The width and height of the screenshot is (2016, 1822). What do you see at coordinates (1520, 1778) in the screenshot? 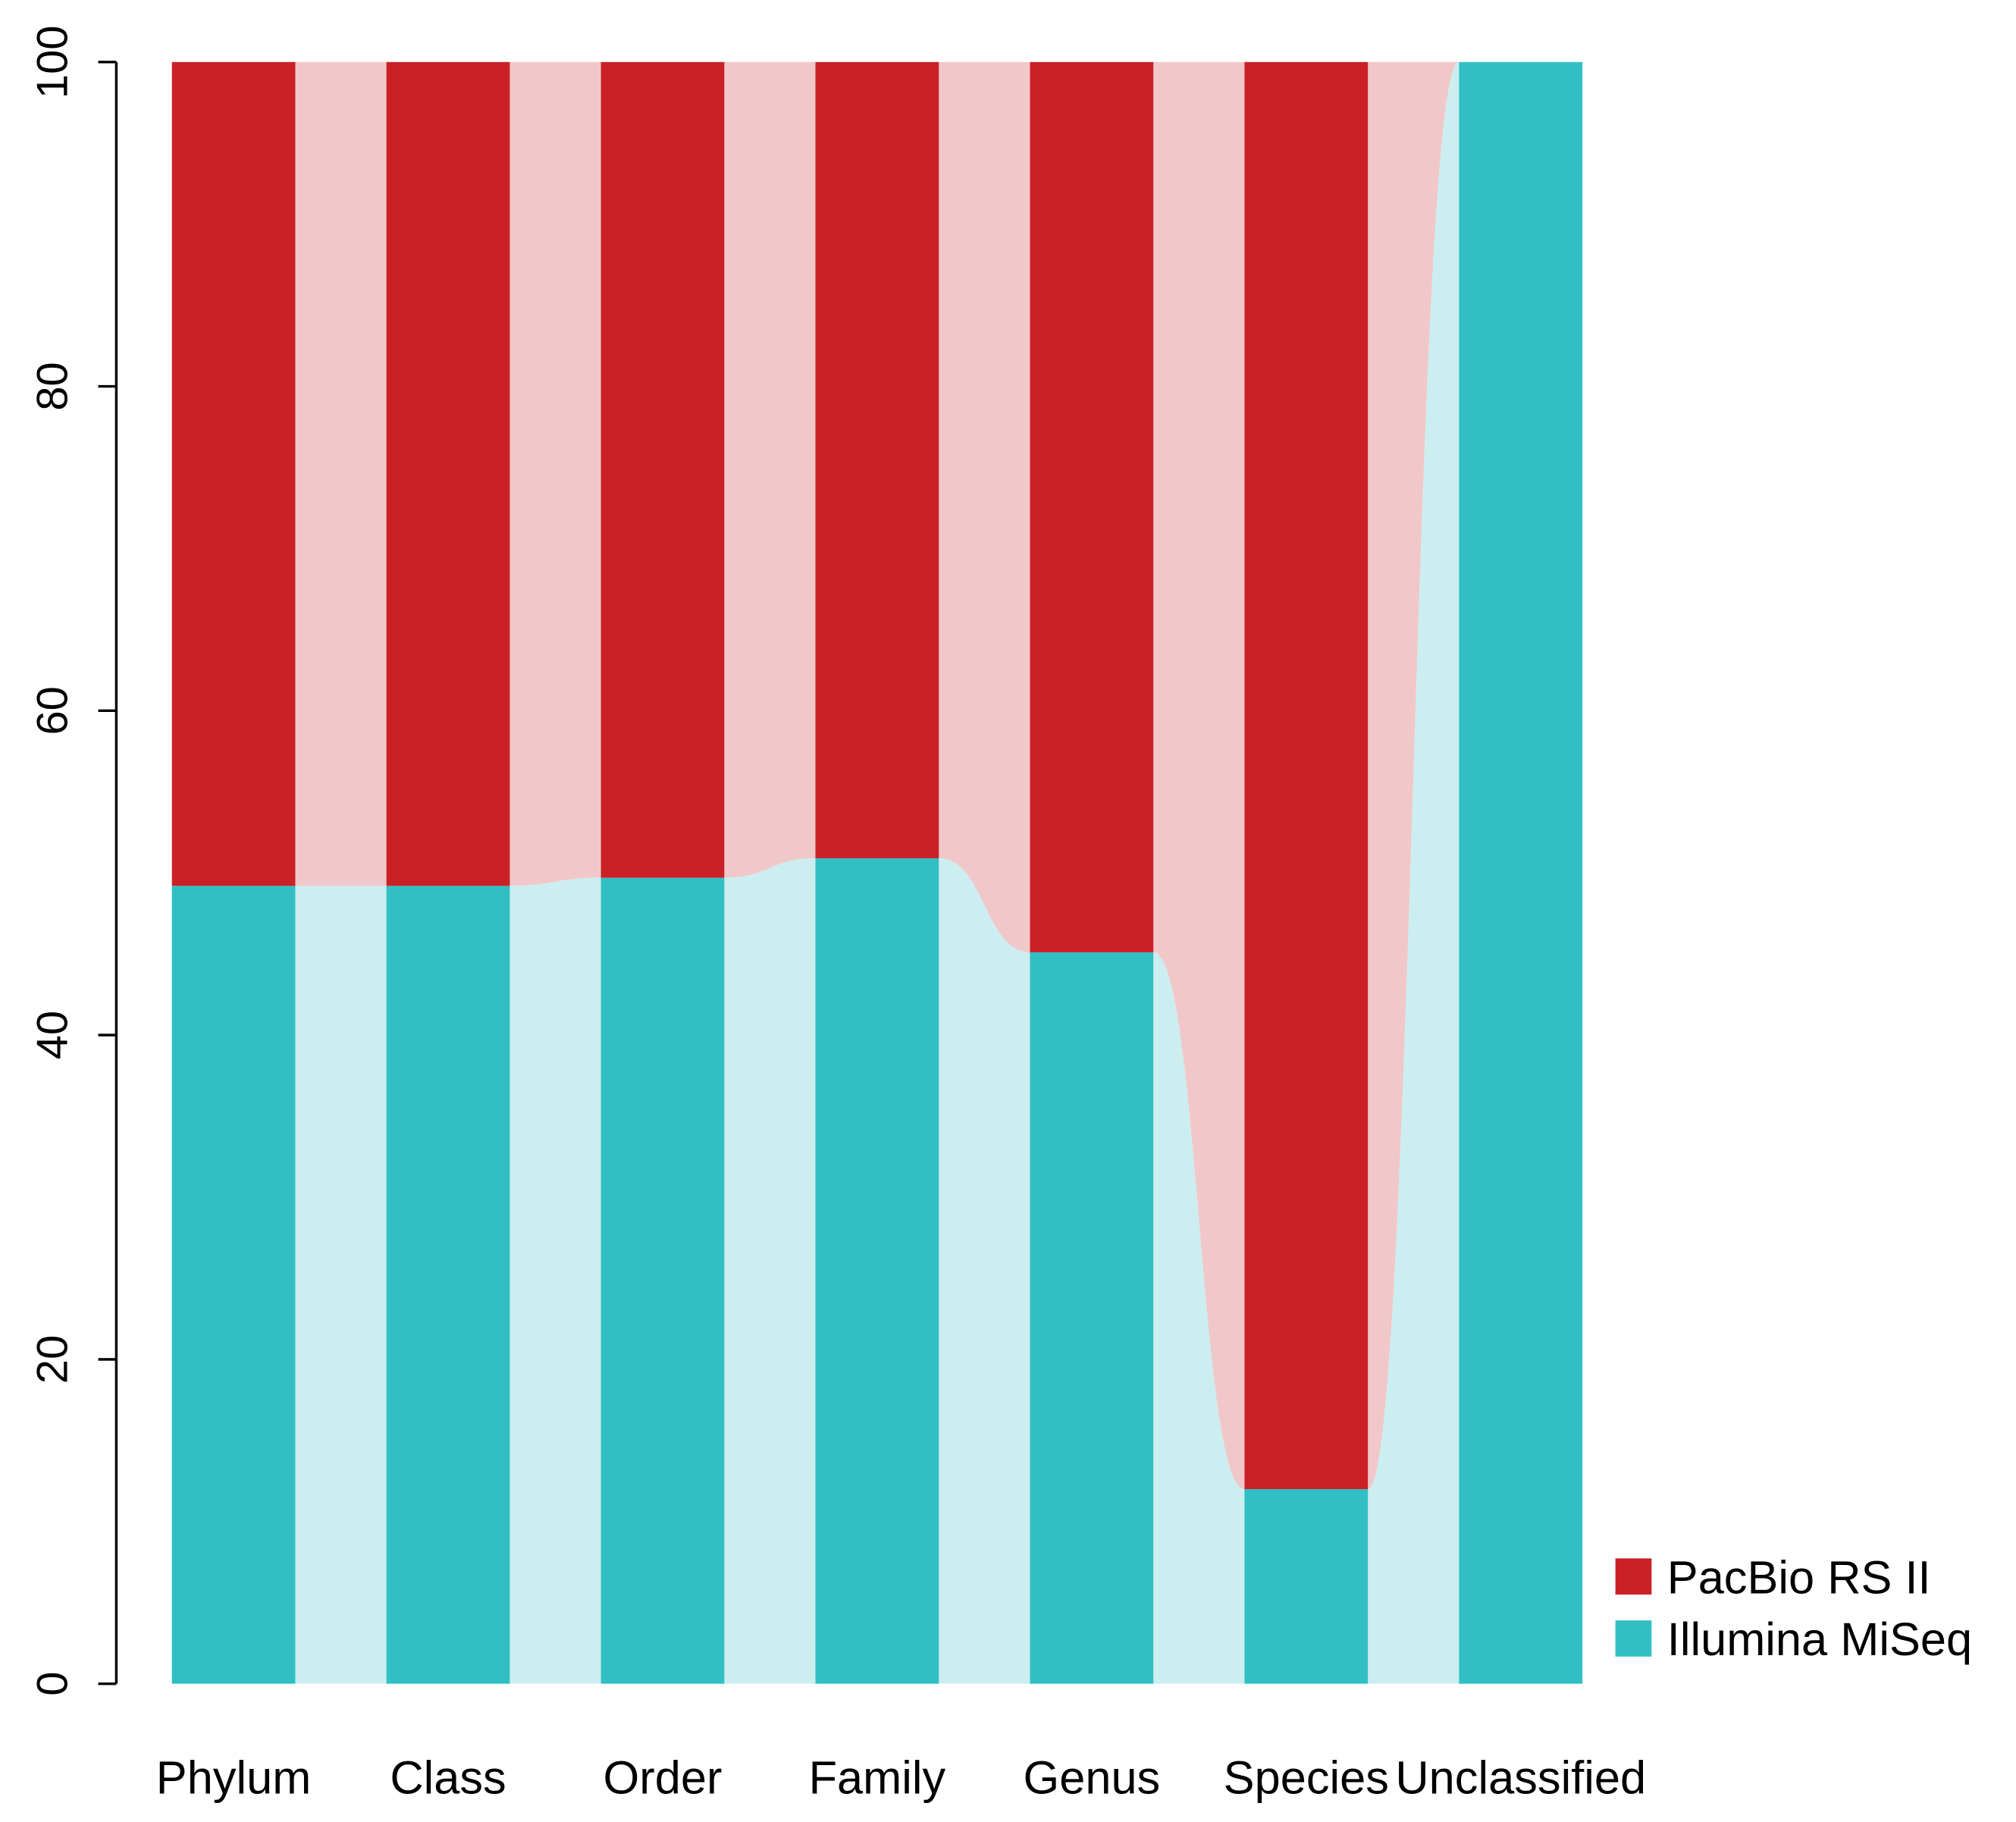
I see `x-tick-label: Unclassified` at bounding box center [1520, 1778].